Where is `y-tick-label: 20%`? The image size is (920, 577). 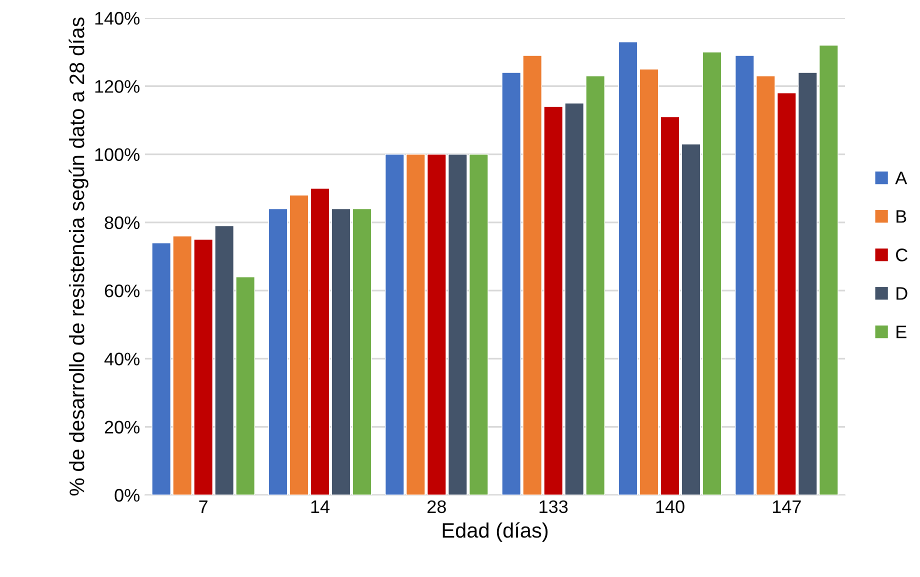 y-tick-label: 20% is located at coordinates (122, 427).